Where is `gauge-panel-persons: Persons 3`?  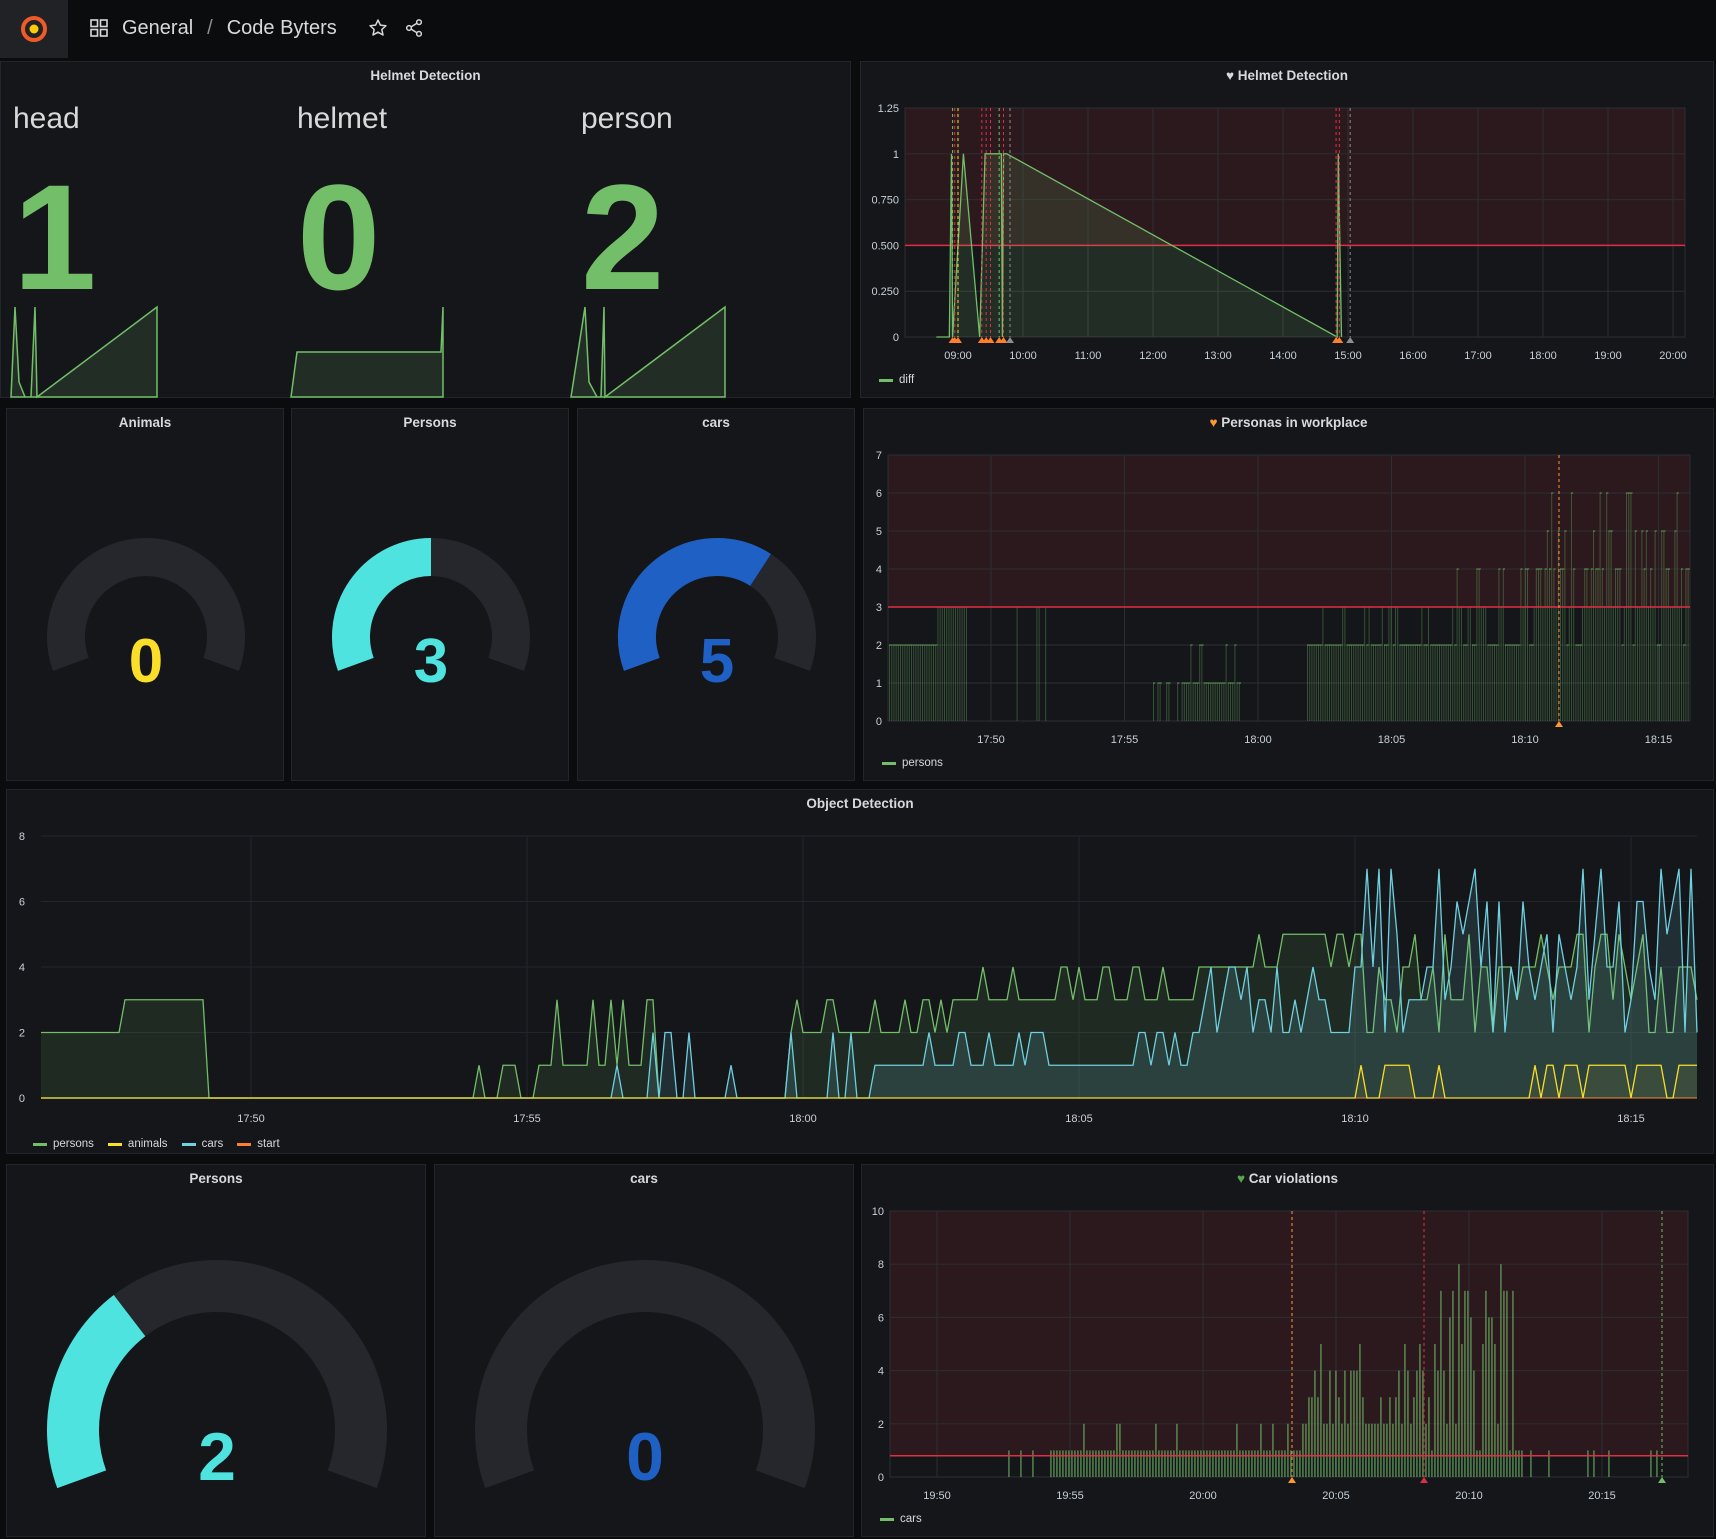 gauge-panel-persons: Persons 3 is located at coordinates (430, 594).